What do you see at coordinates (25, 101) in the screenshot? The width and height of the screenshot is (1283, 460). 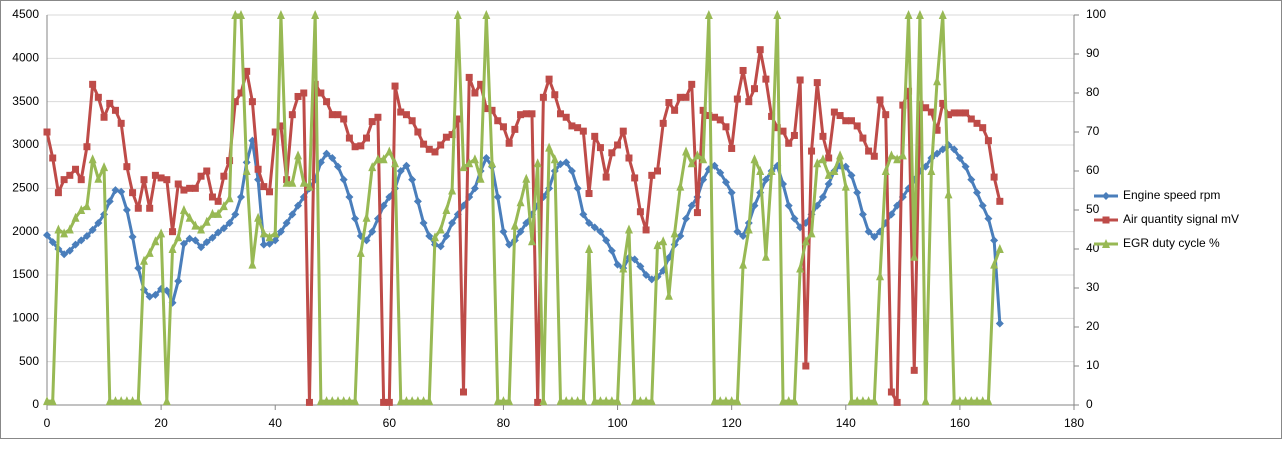 I see `y-tick-label: 3500` at bounding box center [25, 101].